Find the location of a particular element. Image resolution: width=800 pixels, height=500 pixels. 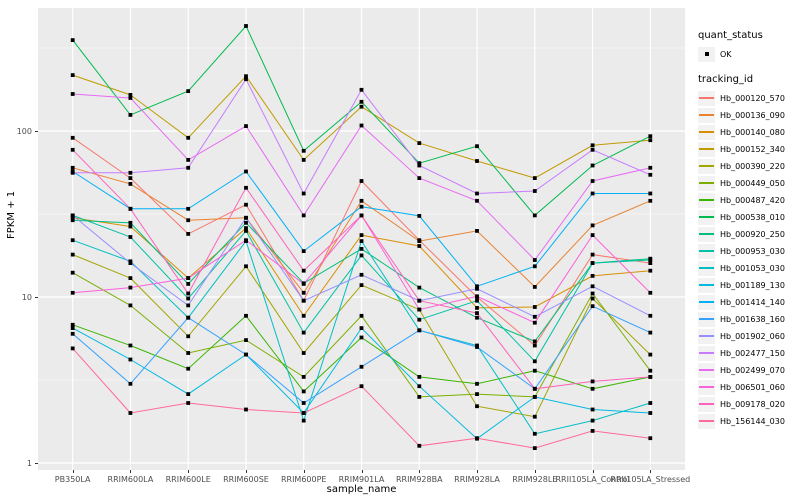

legend-item-label: Hb_000136_090 is located at coordinates (752, 115).